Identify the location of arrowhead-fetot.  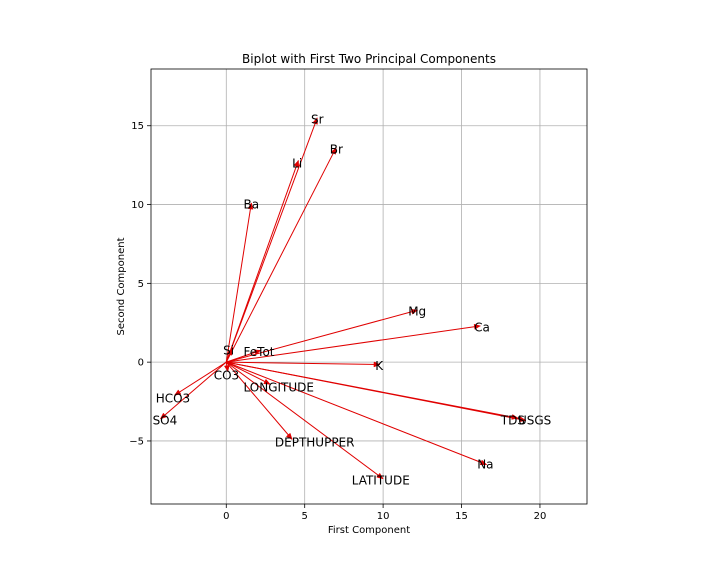
(257, 352).